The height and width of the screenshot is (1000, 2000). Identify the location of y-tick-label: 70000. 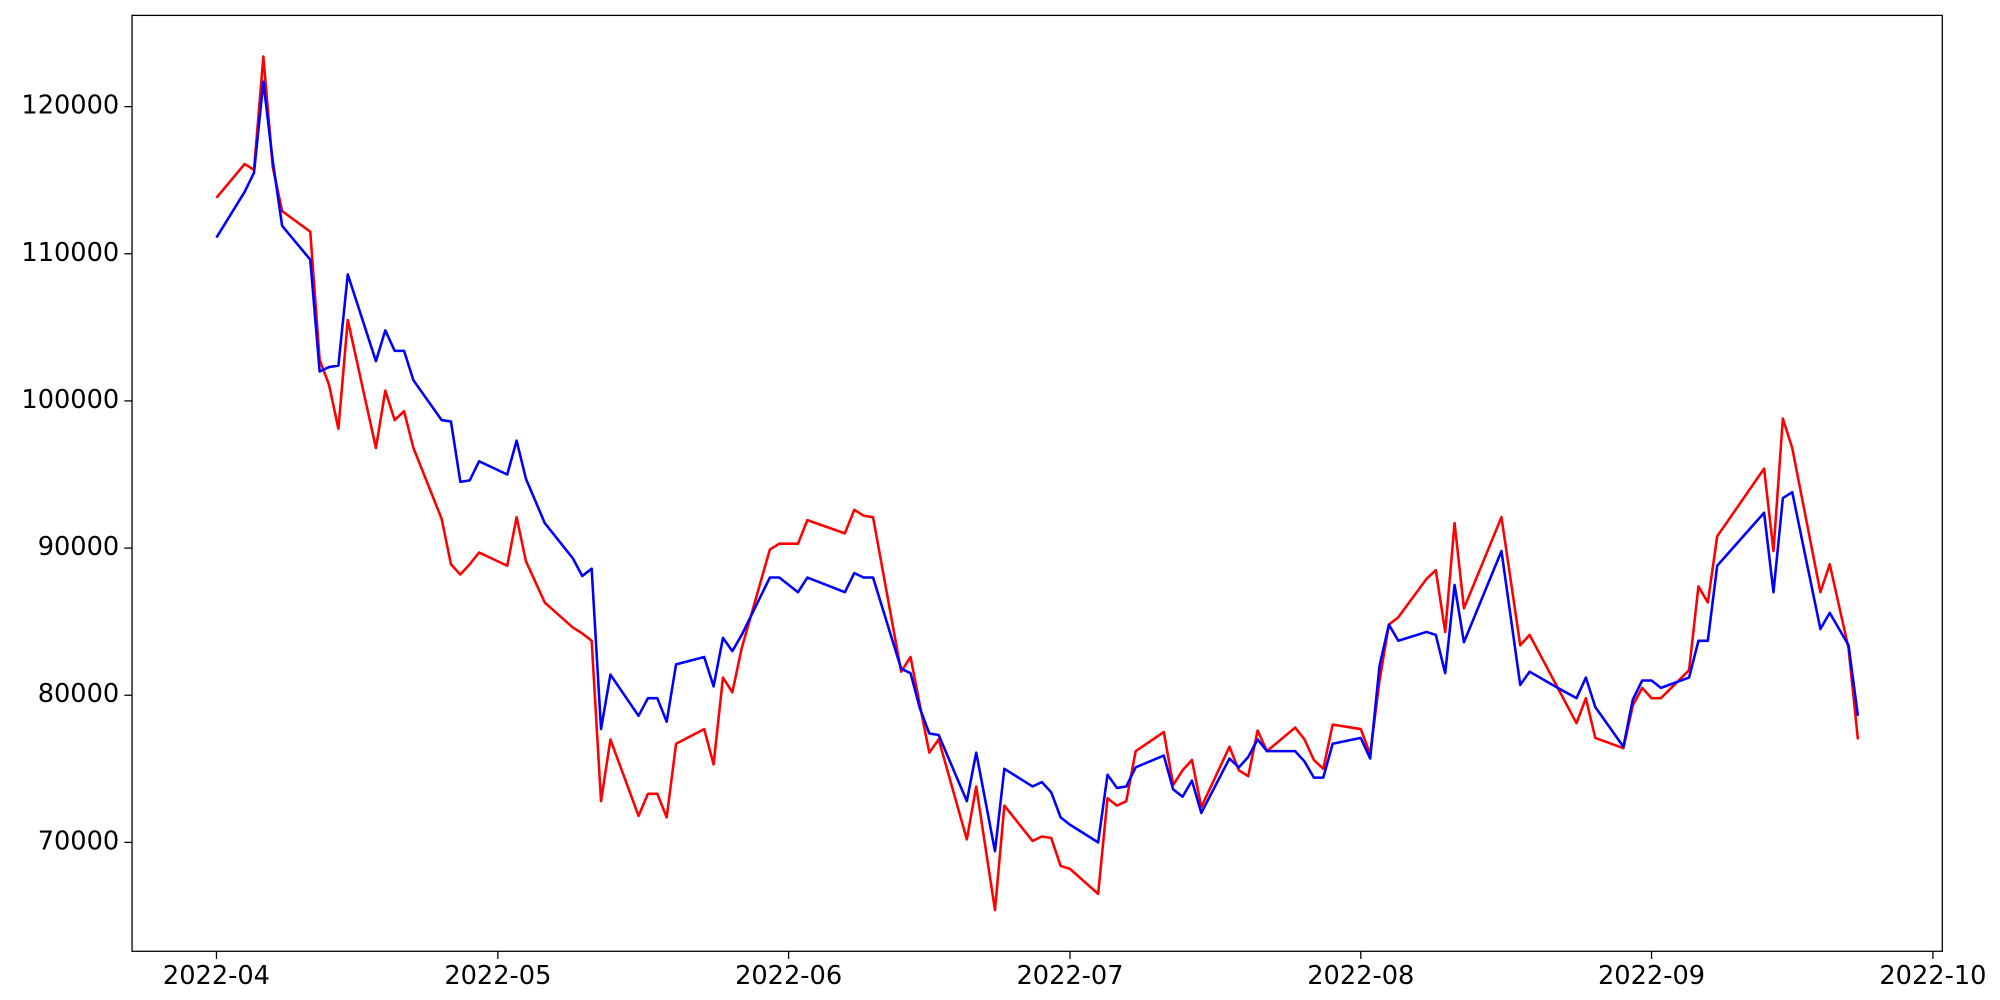
(79, 841).